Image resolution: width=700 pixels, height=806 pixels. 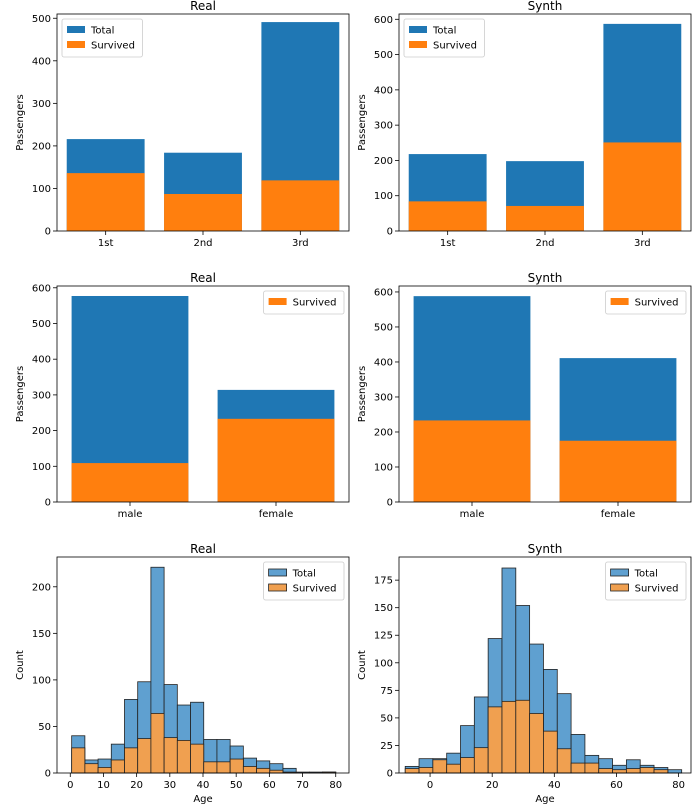 I want to click on legend-label-total: Total, so click(x=444, y=31).